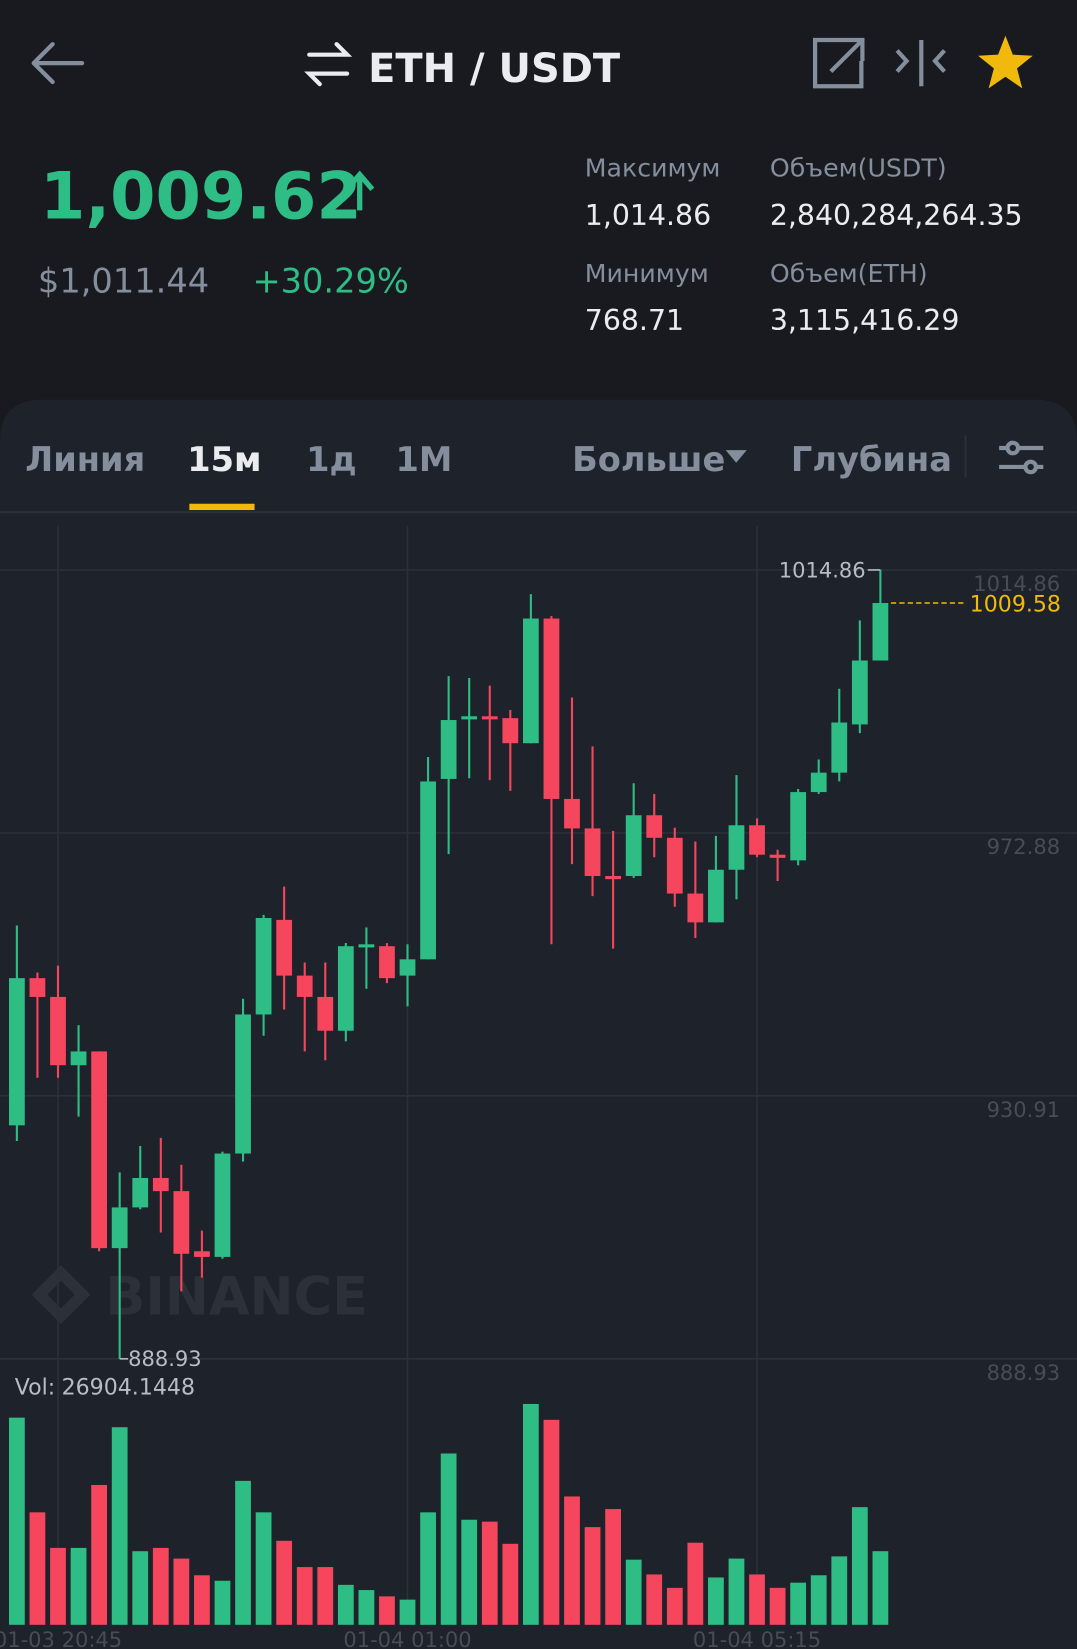  I want to click on stat-value: 2,840,284,264.35, so click(896, 215).